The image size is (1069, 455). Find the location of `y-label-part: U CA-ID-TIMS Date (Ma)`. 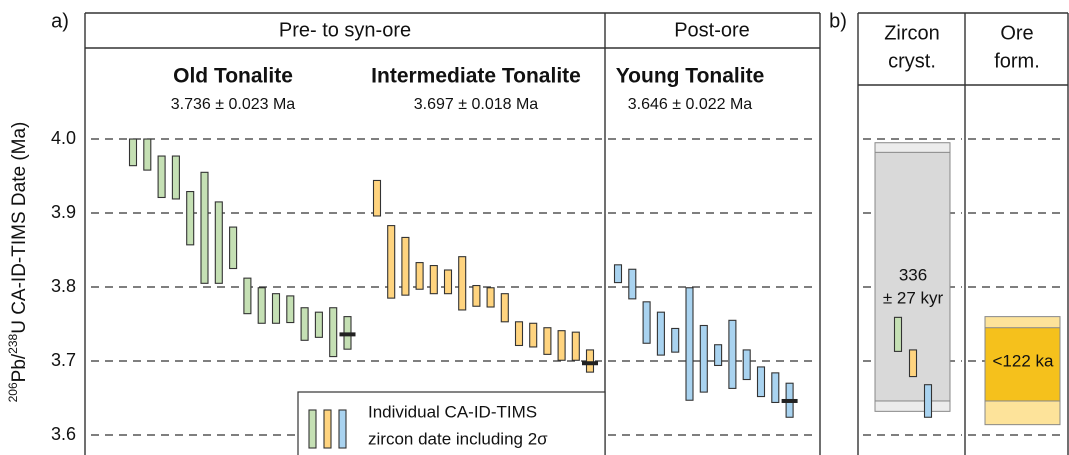

y-label-part: U CA-ID-TIMS Date (Ma) is located at coordinates (19, 228).